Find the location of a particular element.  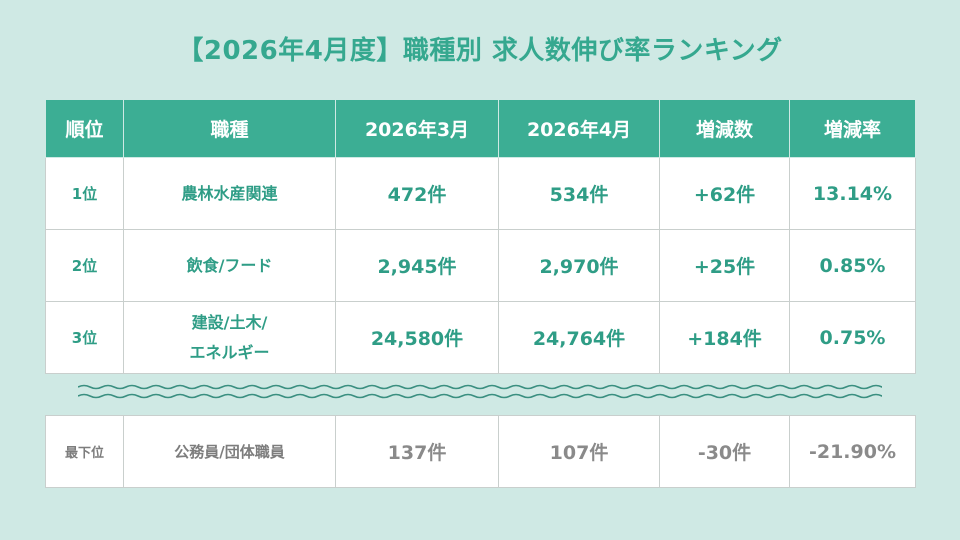

job-label-line2: エネルギー is located at coordinates (229, 352).